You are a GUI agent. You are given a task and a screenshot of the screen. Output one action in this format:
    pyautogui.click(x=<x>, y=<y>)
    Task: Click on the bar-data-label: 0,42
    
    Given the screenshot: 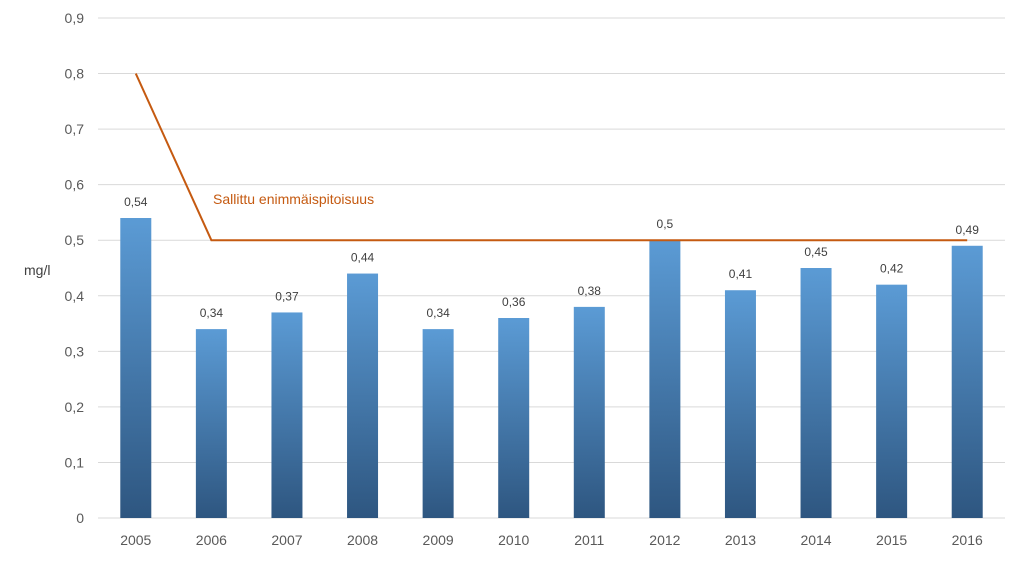 What is the action you would take?
    pyautogui.click(x=892, y=269)
    